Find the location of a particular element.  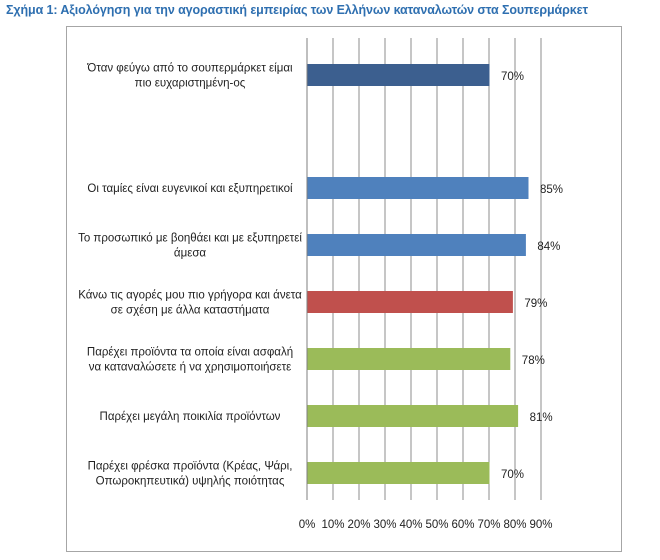

category-label: Παρέχει μεγάλη ποικιλία προϊόντων is located at coordinates (190, 417).